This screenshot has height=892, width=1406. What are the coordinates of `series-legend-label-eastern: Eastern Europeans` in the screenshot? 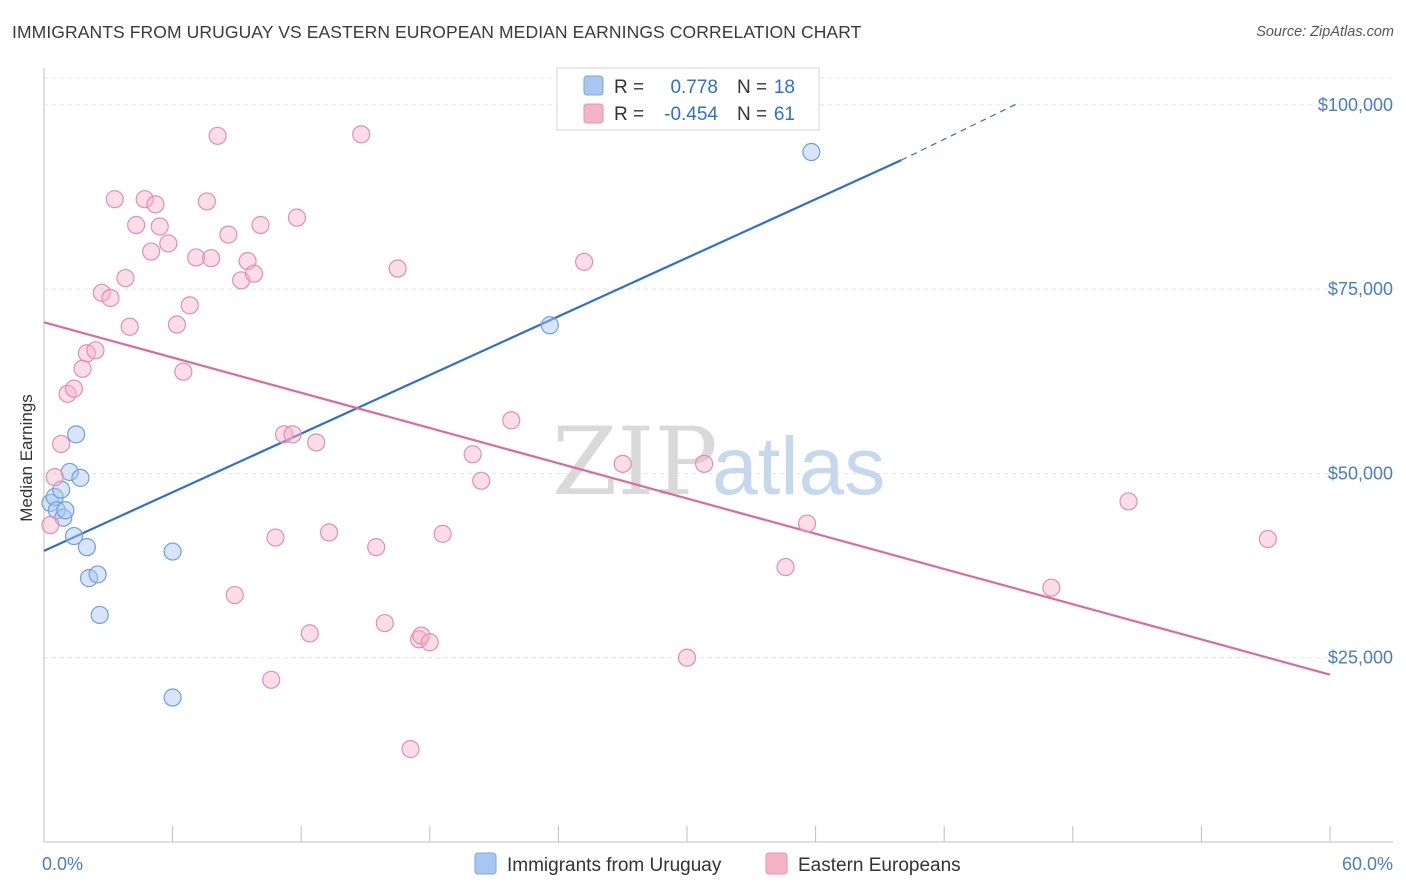 It's located at (879, 865).